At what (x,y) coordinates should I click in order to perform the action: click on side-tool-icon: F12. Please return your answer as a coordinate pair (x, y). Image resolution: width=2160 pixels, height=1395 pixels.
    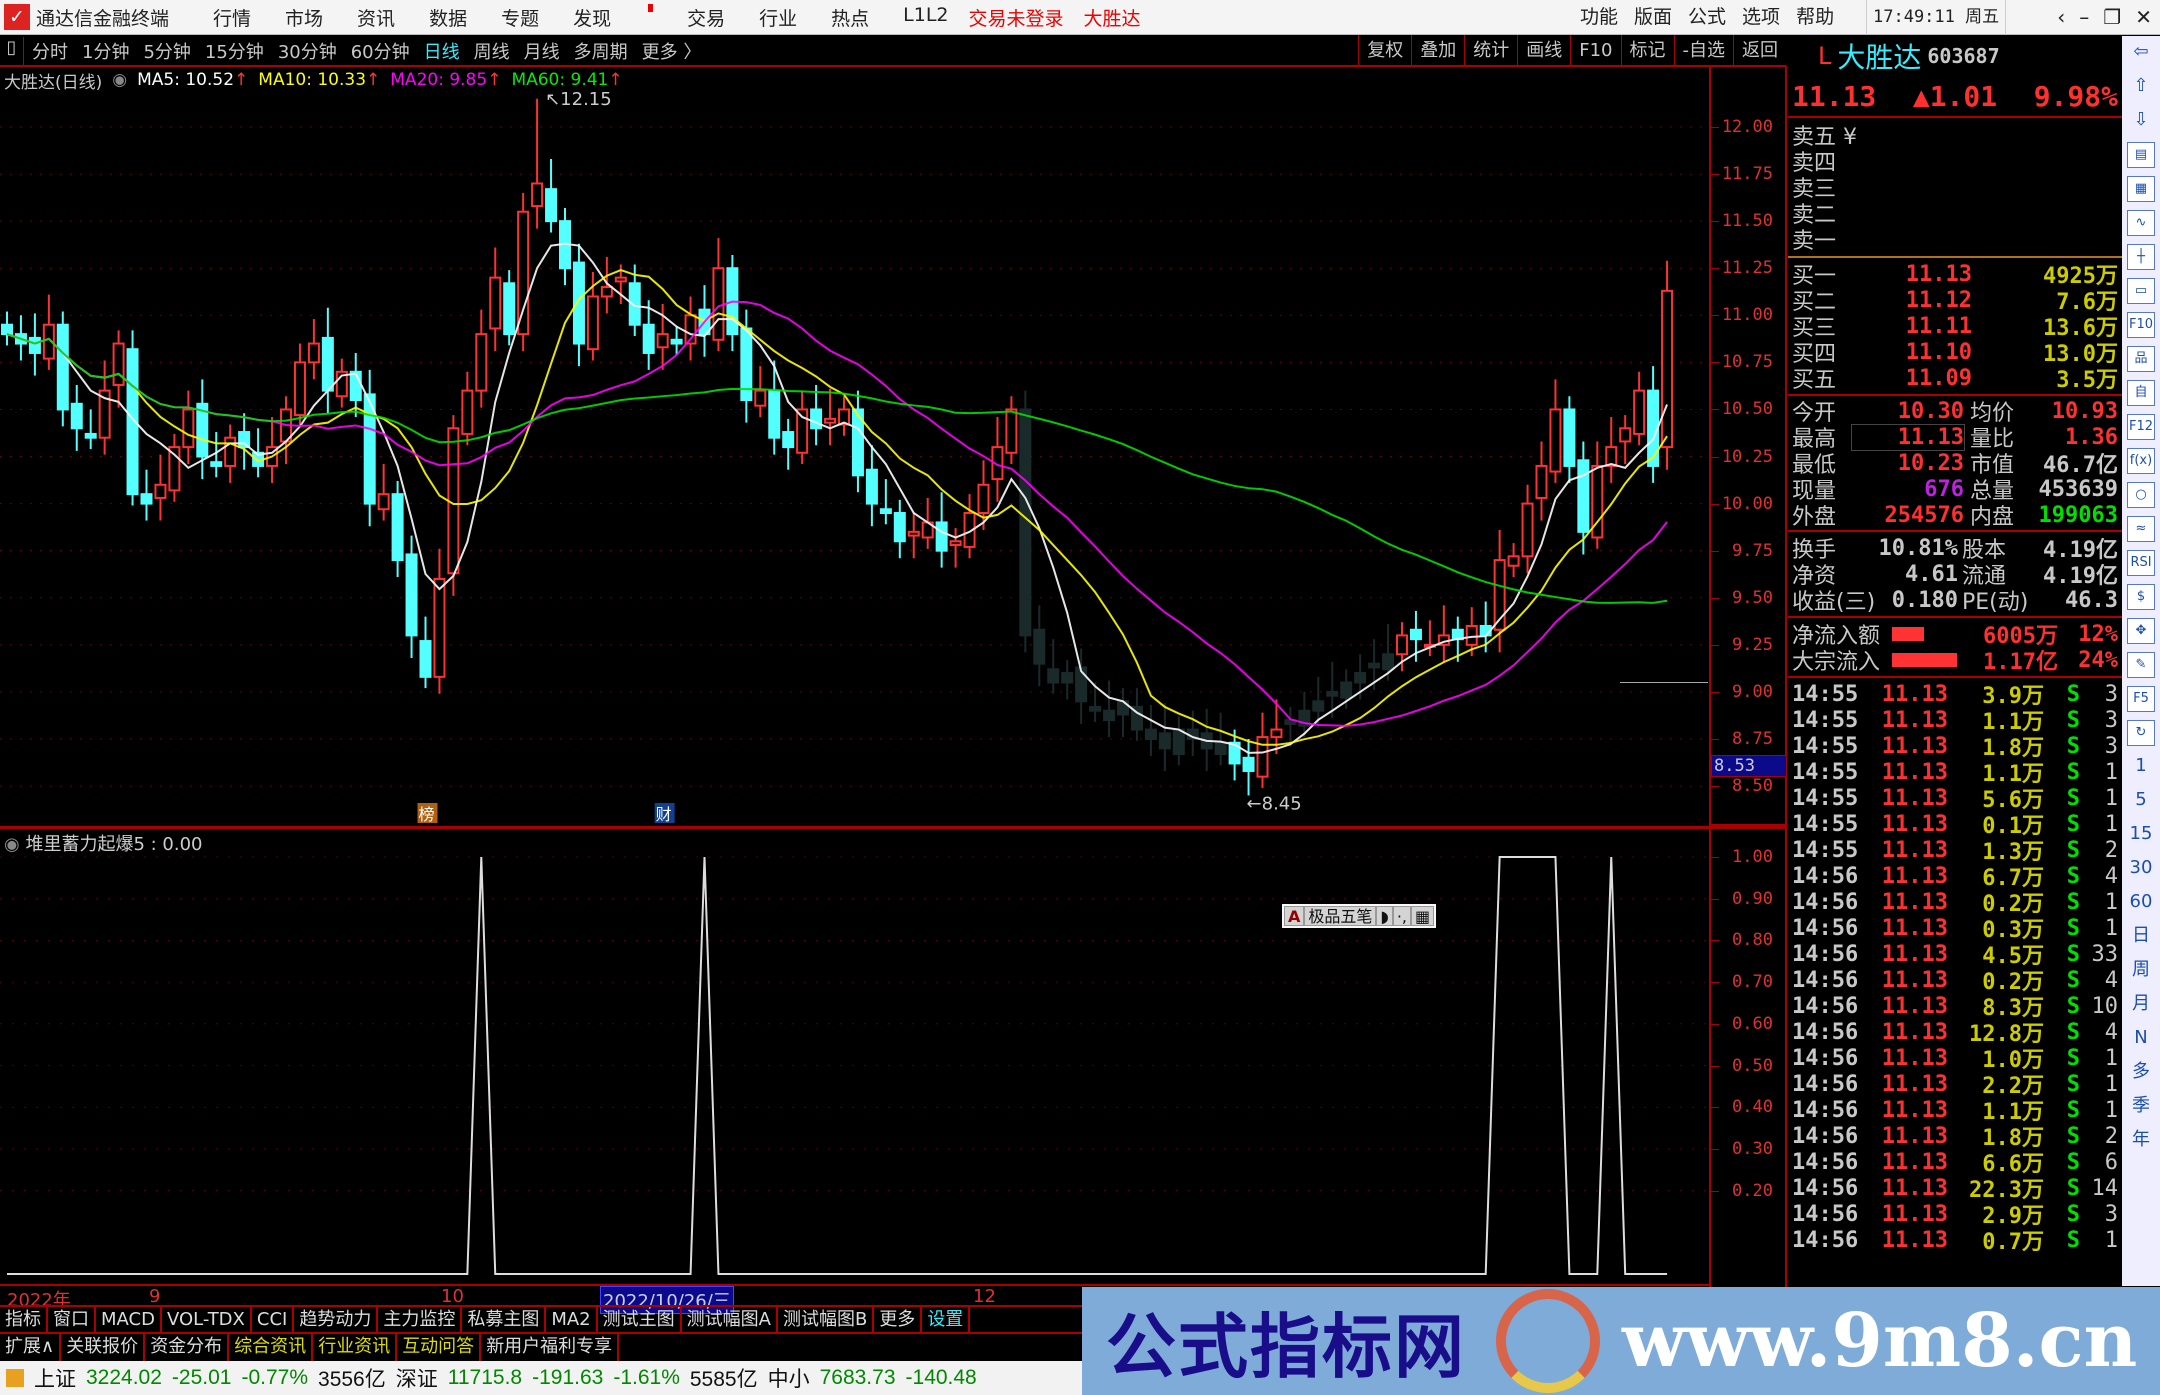
    Looking at the image, I should click on (2141, 427).